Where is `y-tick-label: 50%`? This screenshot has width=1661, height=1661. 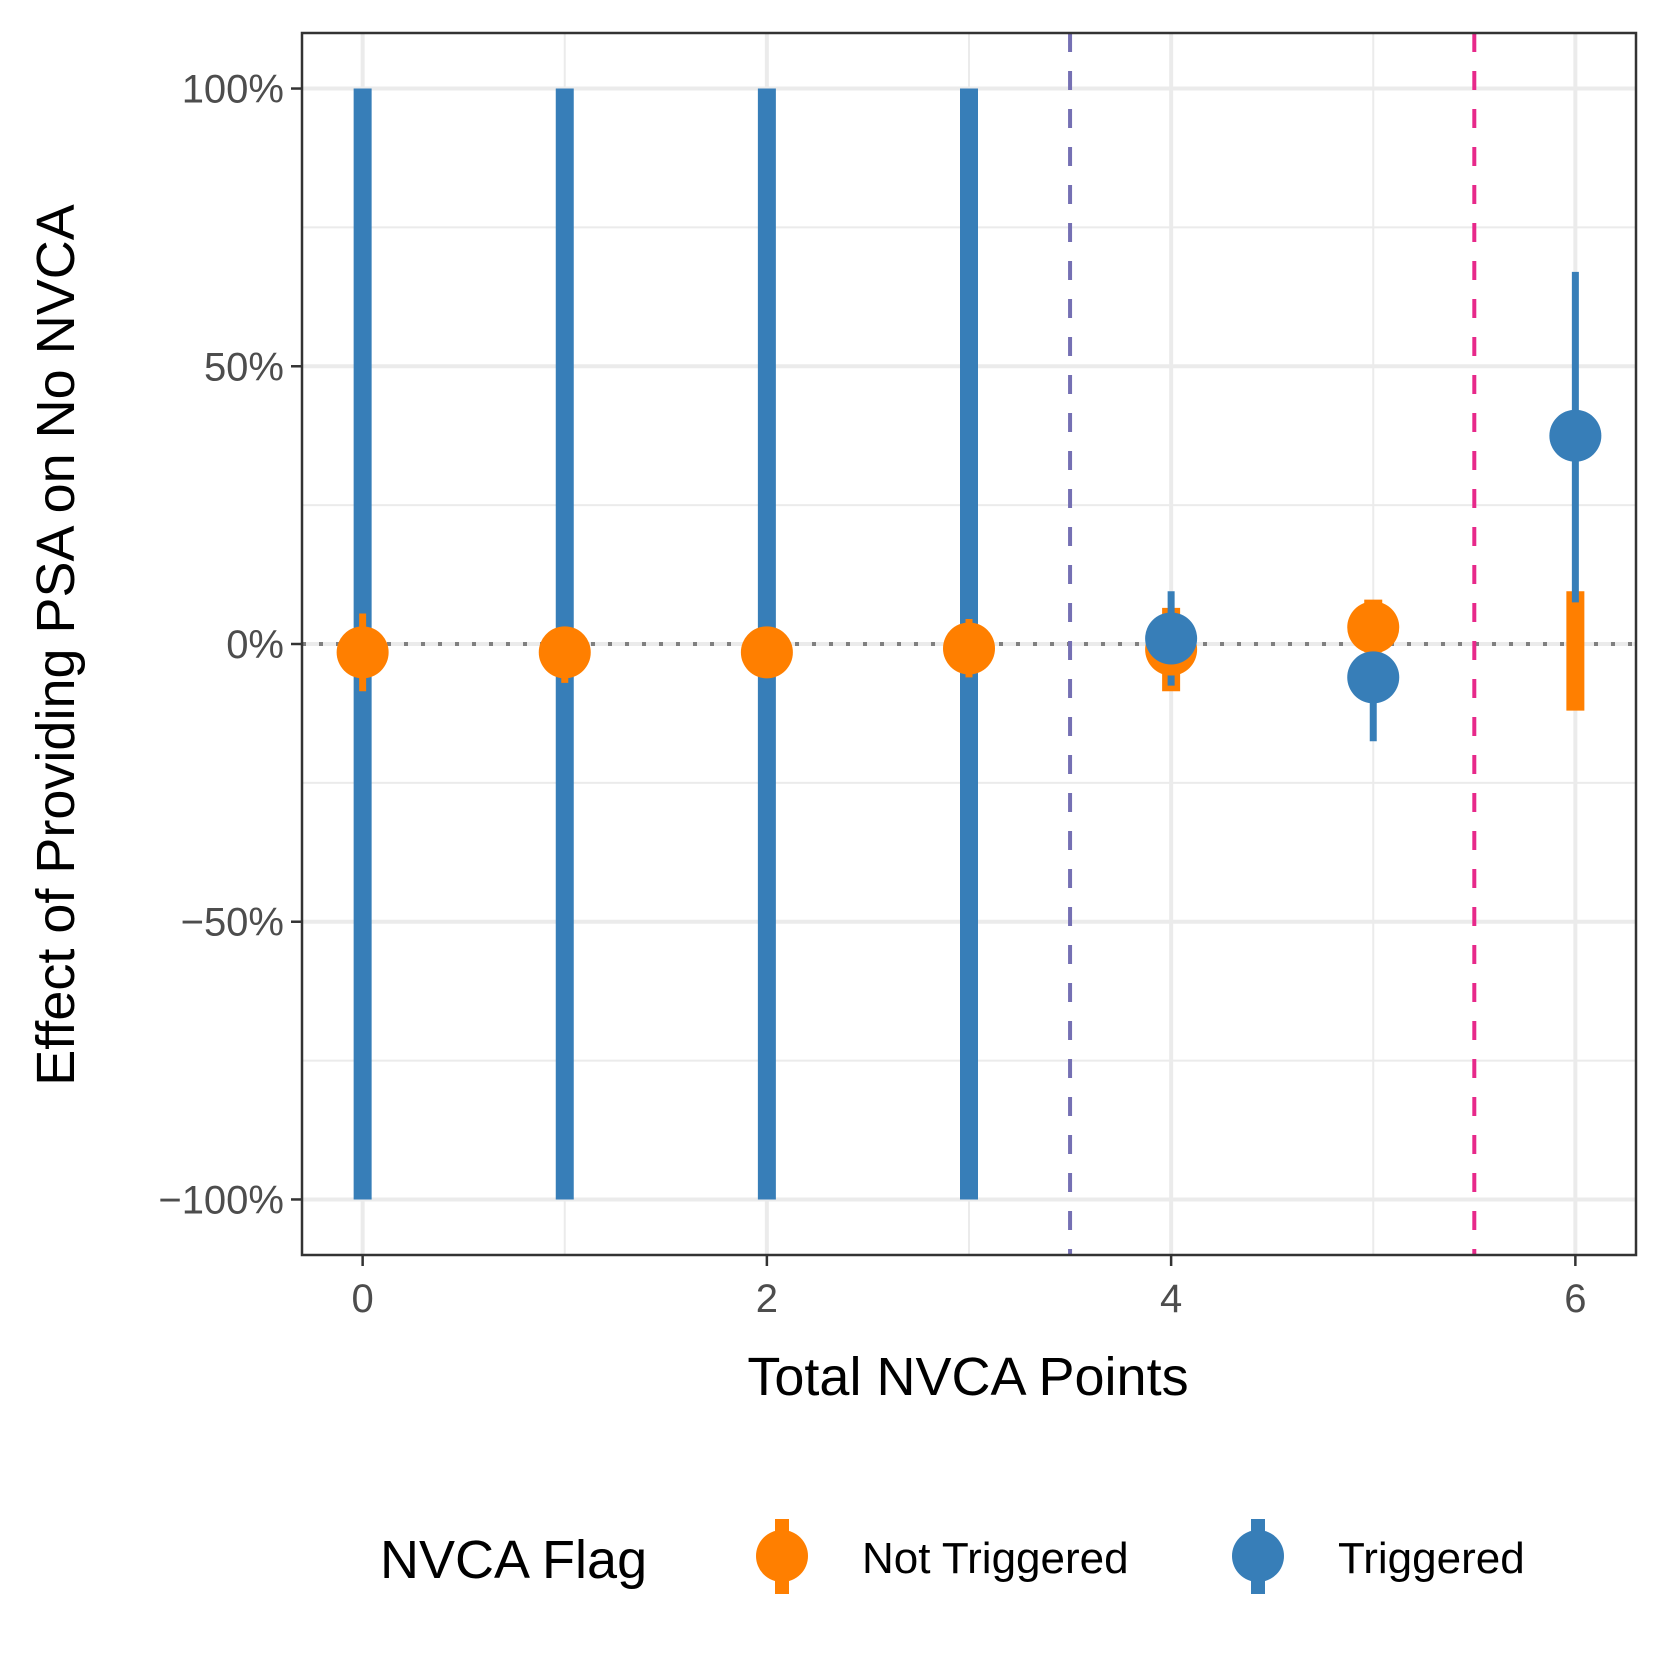 y-tick-label: 50% is located at coordinates (244, 367).